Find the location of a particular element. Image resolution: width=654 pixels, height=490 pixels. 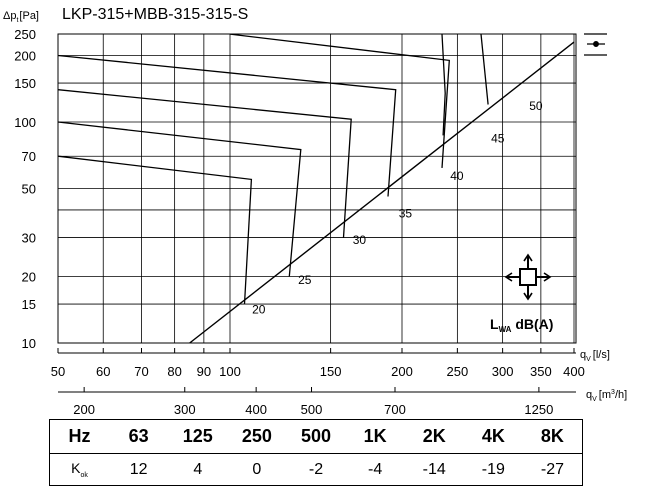

x-tick-label-ls: 400 is located at coordinates (574, 371).